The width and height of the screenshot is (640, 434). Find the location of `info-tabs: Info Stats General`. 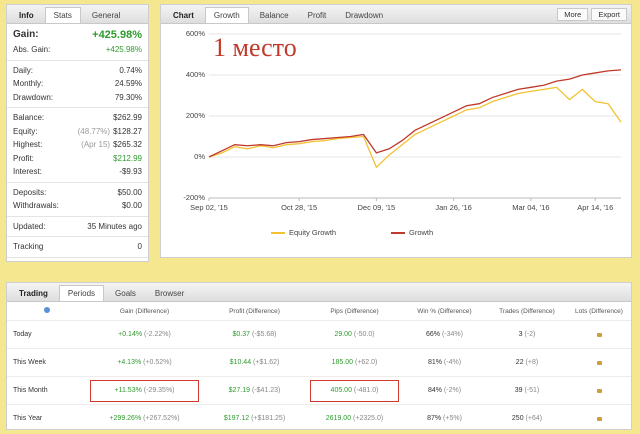

info-tabs: Info Stats General is located at coordinates (77, 14).